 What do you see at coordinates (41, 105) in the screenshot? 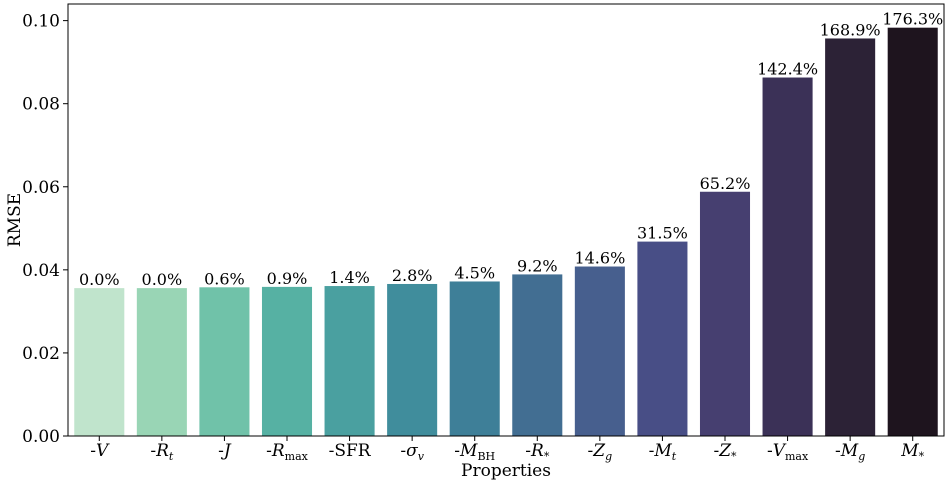
I see `y-tick-label: 0.08` at bounding box center [41, 105].